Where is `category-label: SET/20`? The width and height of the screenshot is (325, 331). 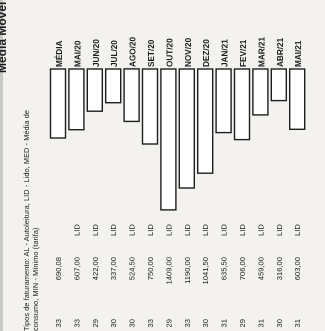 category-label: SET/20 is located at coordinates (151, 53).